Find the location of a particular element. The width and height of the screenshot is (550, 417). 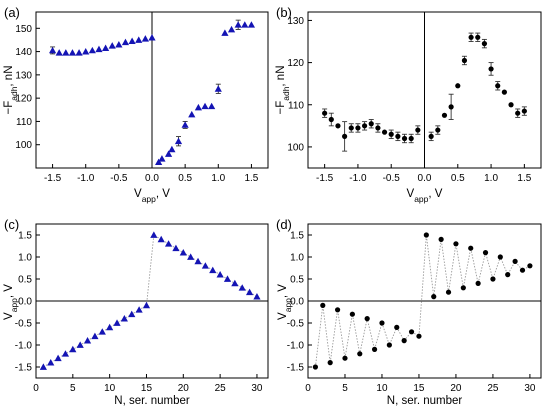

y-tick-label-b: 120 is located at coordinates (295, 63).